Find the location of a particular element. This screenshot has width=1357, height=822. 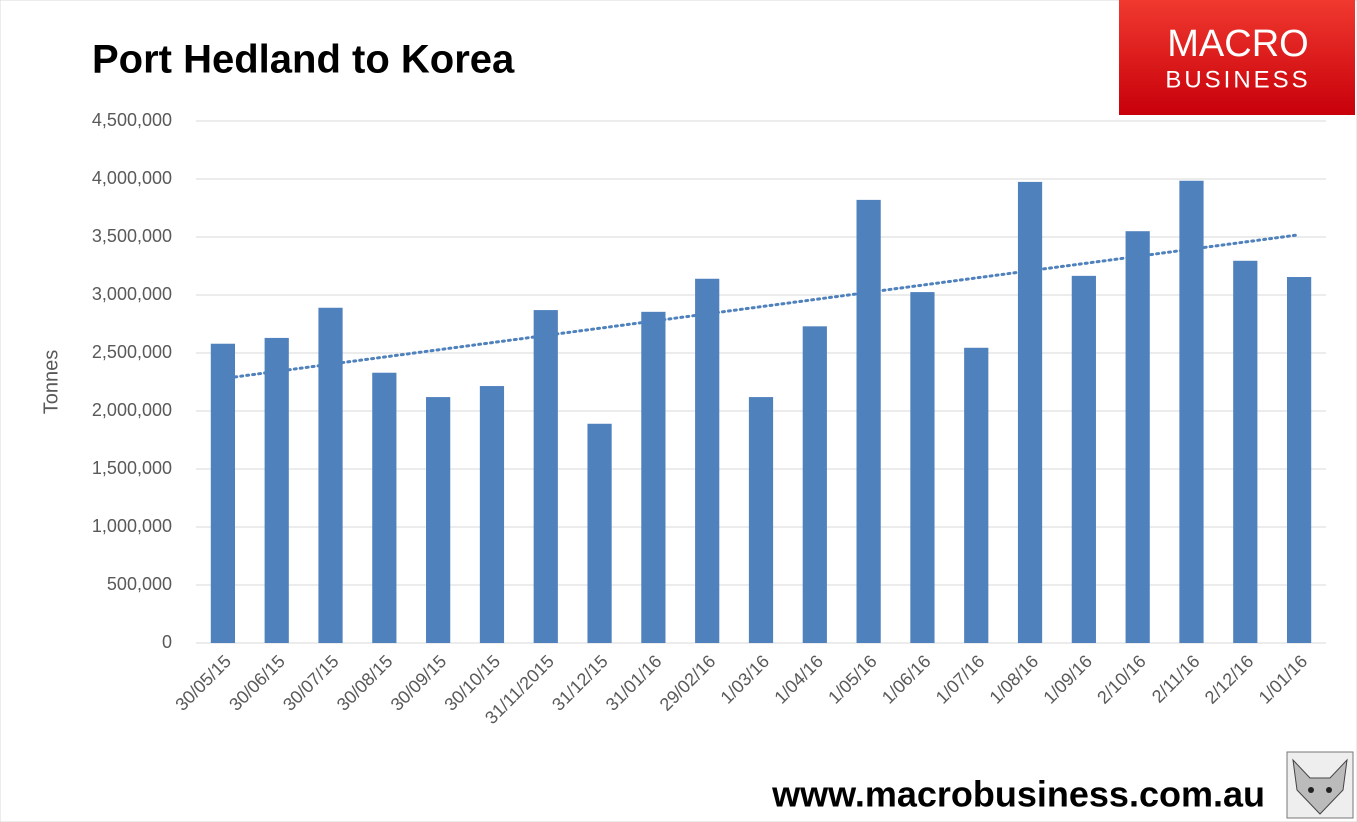

y-tick-label: 3,500,000 is located at coordinates (132, 236).